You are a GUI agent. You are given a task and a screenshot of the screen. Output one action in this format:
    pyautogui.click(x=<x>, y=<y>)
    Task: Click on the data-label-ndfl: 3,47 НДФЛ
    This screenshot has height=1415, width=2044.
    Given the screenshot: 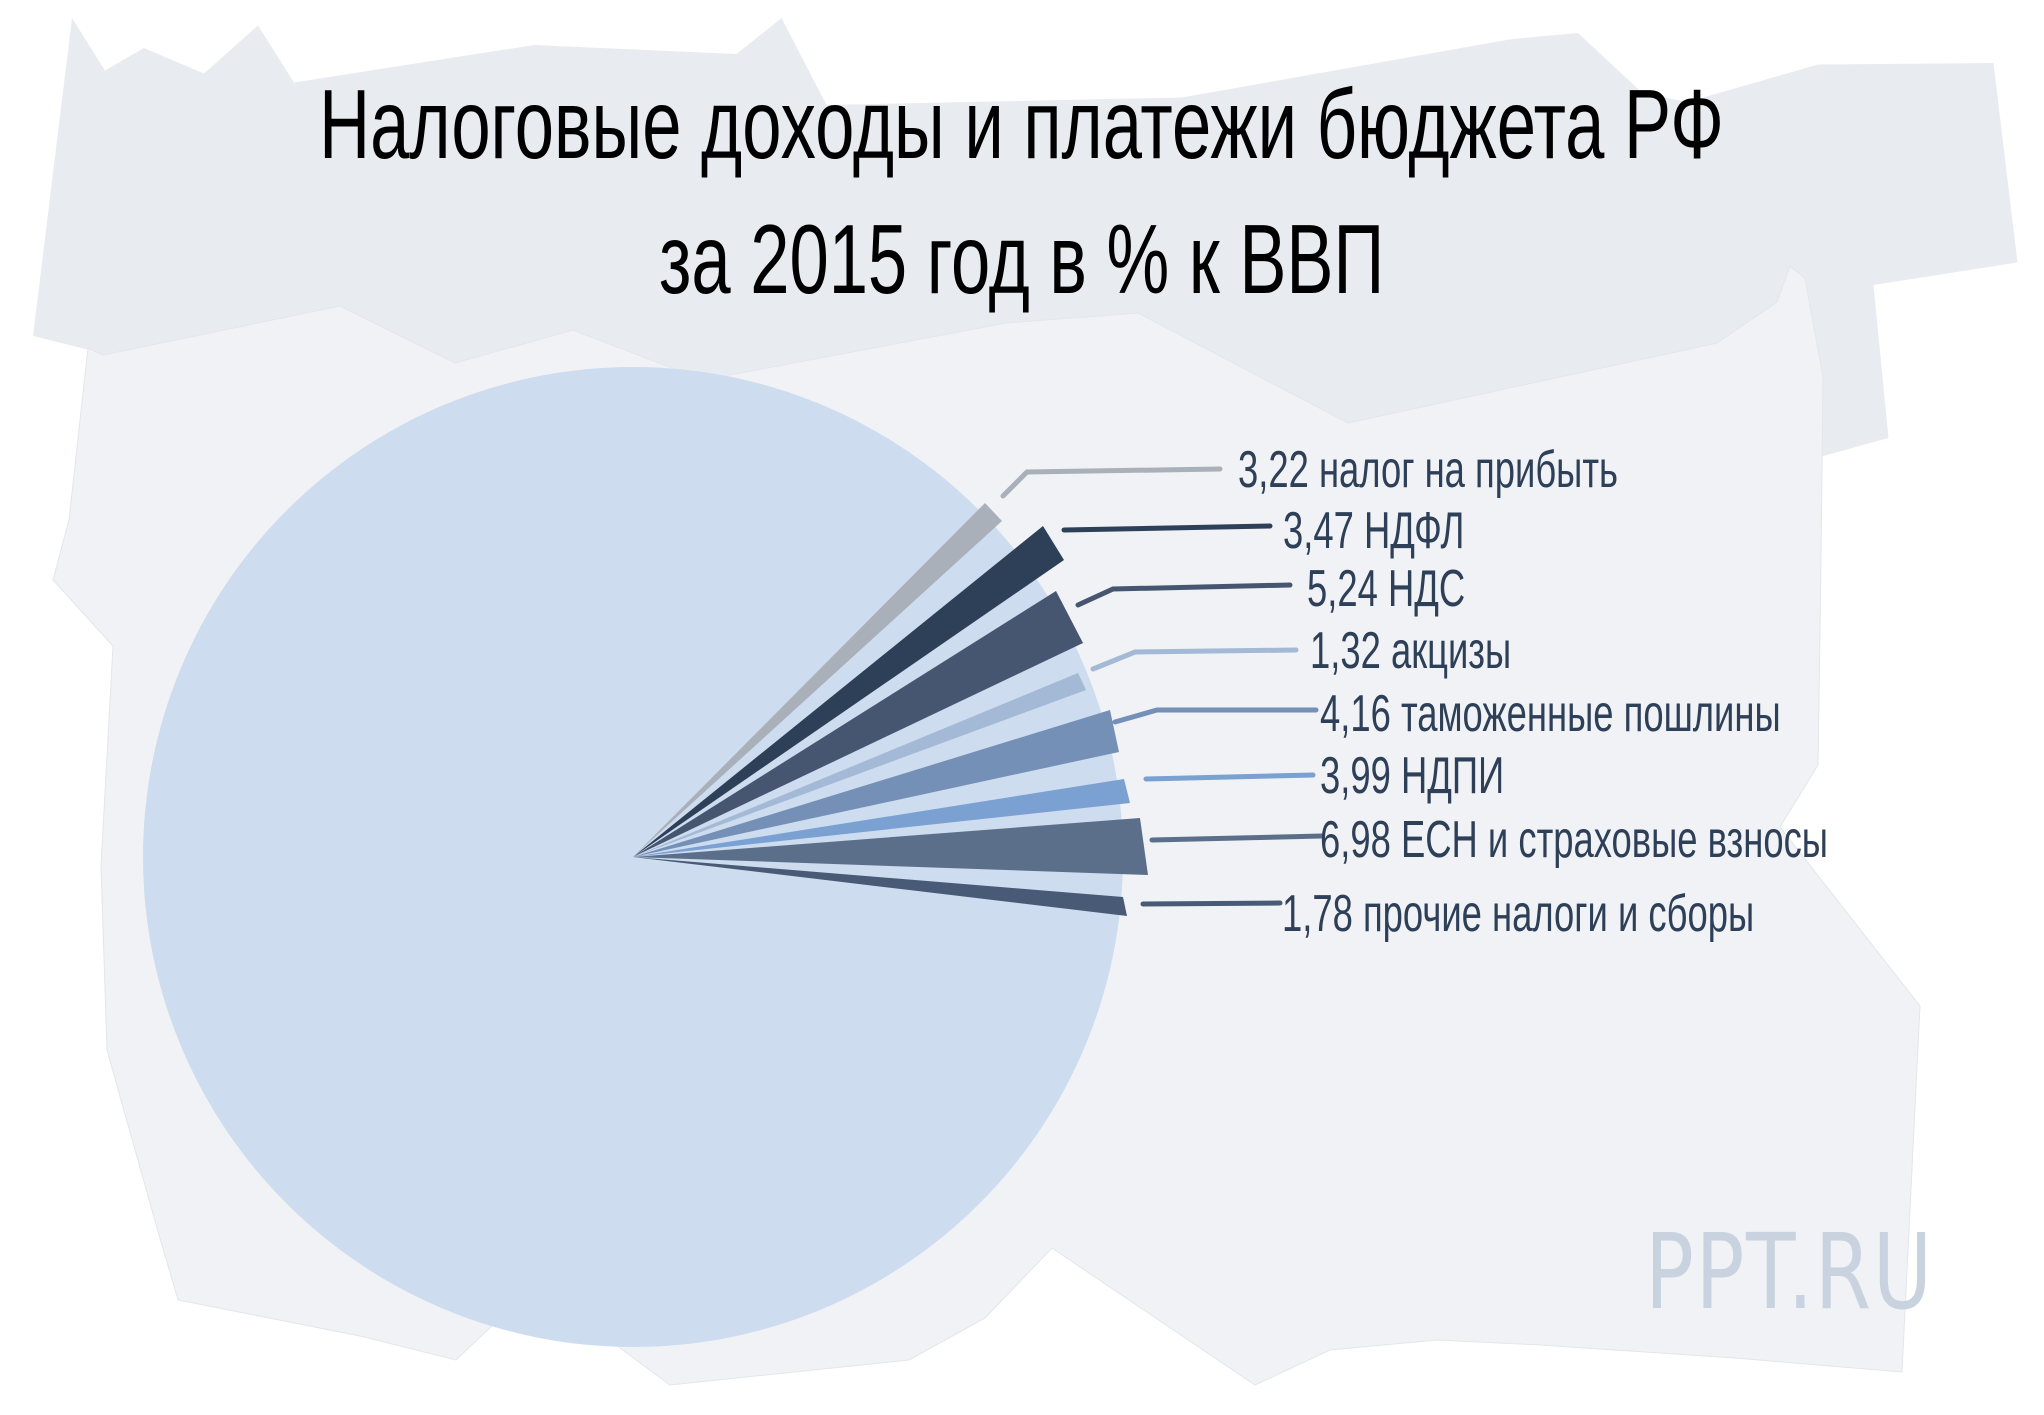 What is the action you would take?
    pyautogui.click(x=1374, y=531)
    